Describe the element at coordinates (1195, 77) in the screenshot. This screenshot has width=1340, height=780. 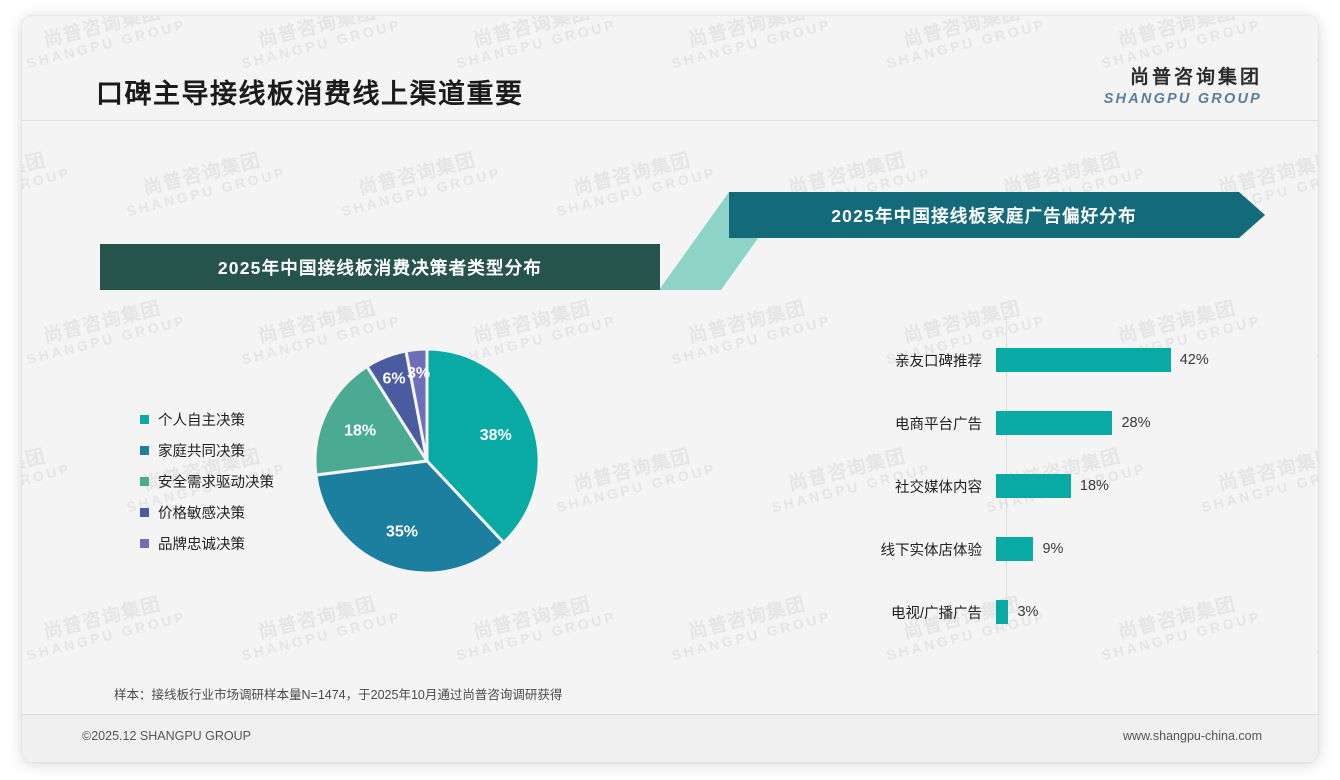
I see `logo-text-cn: 尚普咨询集团` at that location.